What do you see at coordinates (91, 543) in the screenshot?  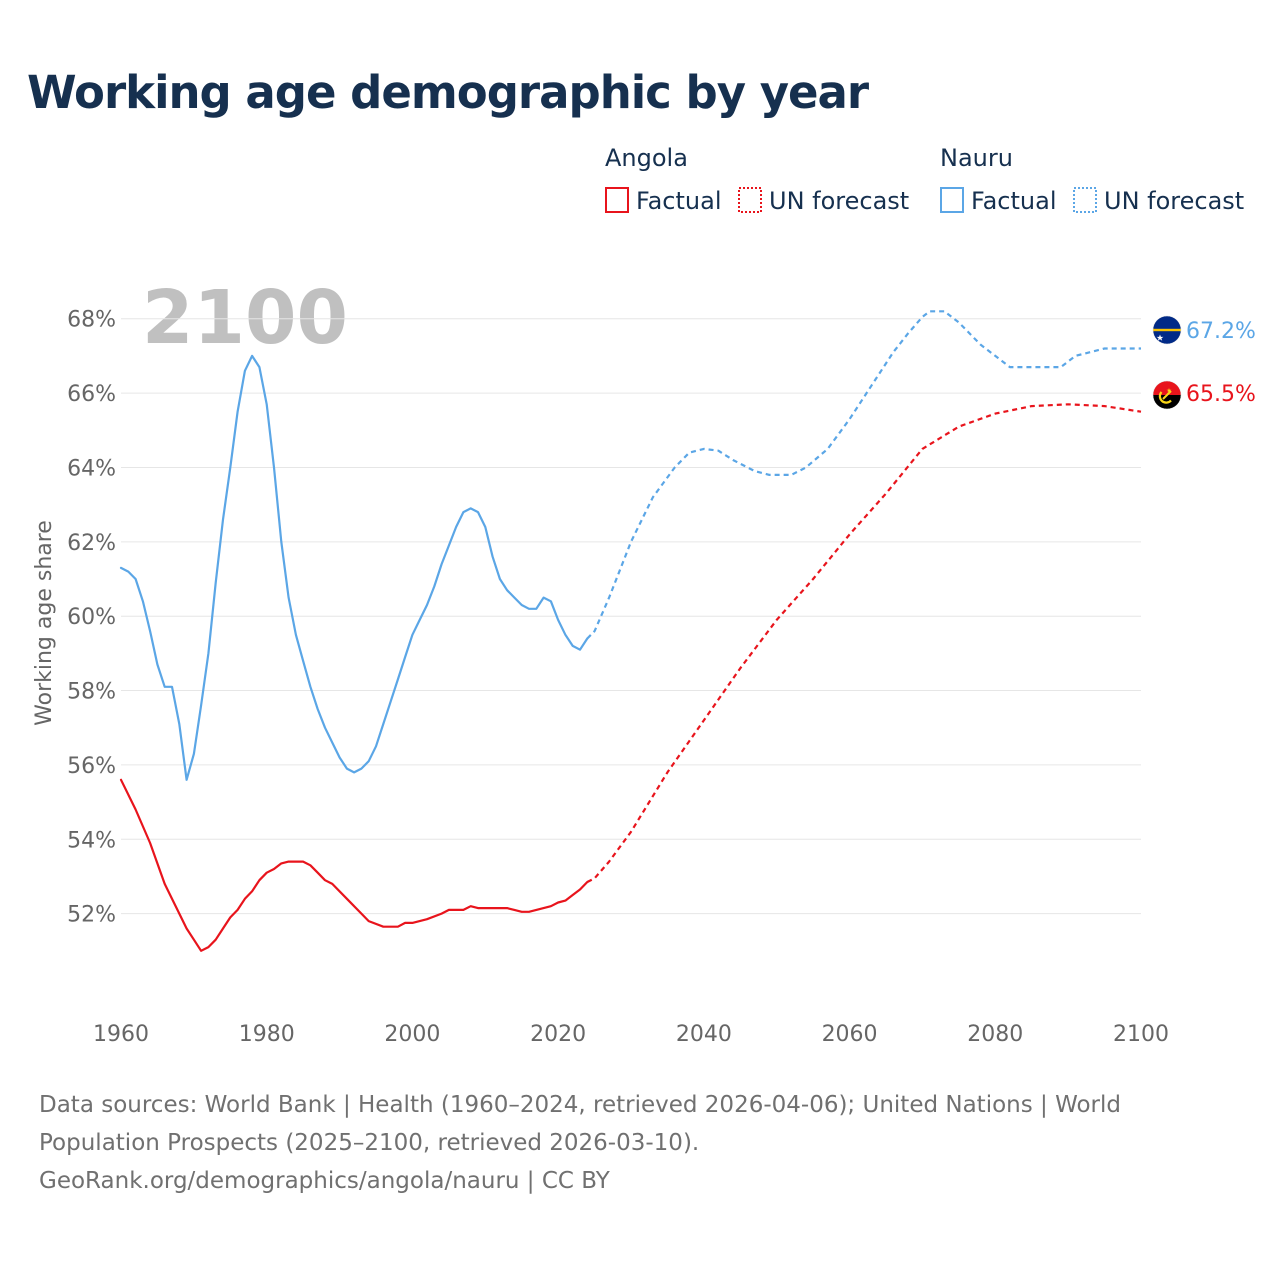 I see `y-tick-label: 62%` at bounding box center [91, 543].